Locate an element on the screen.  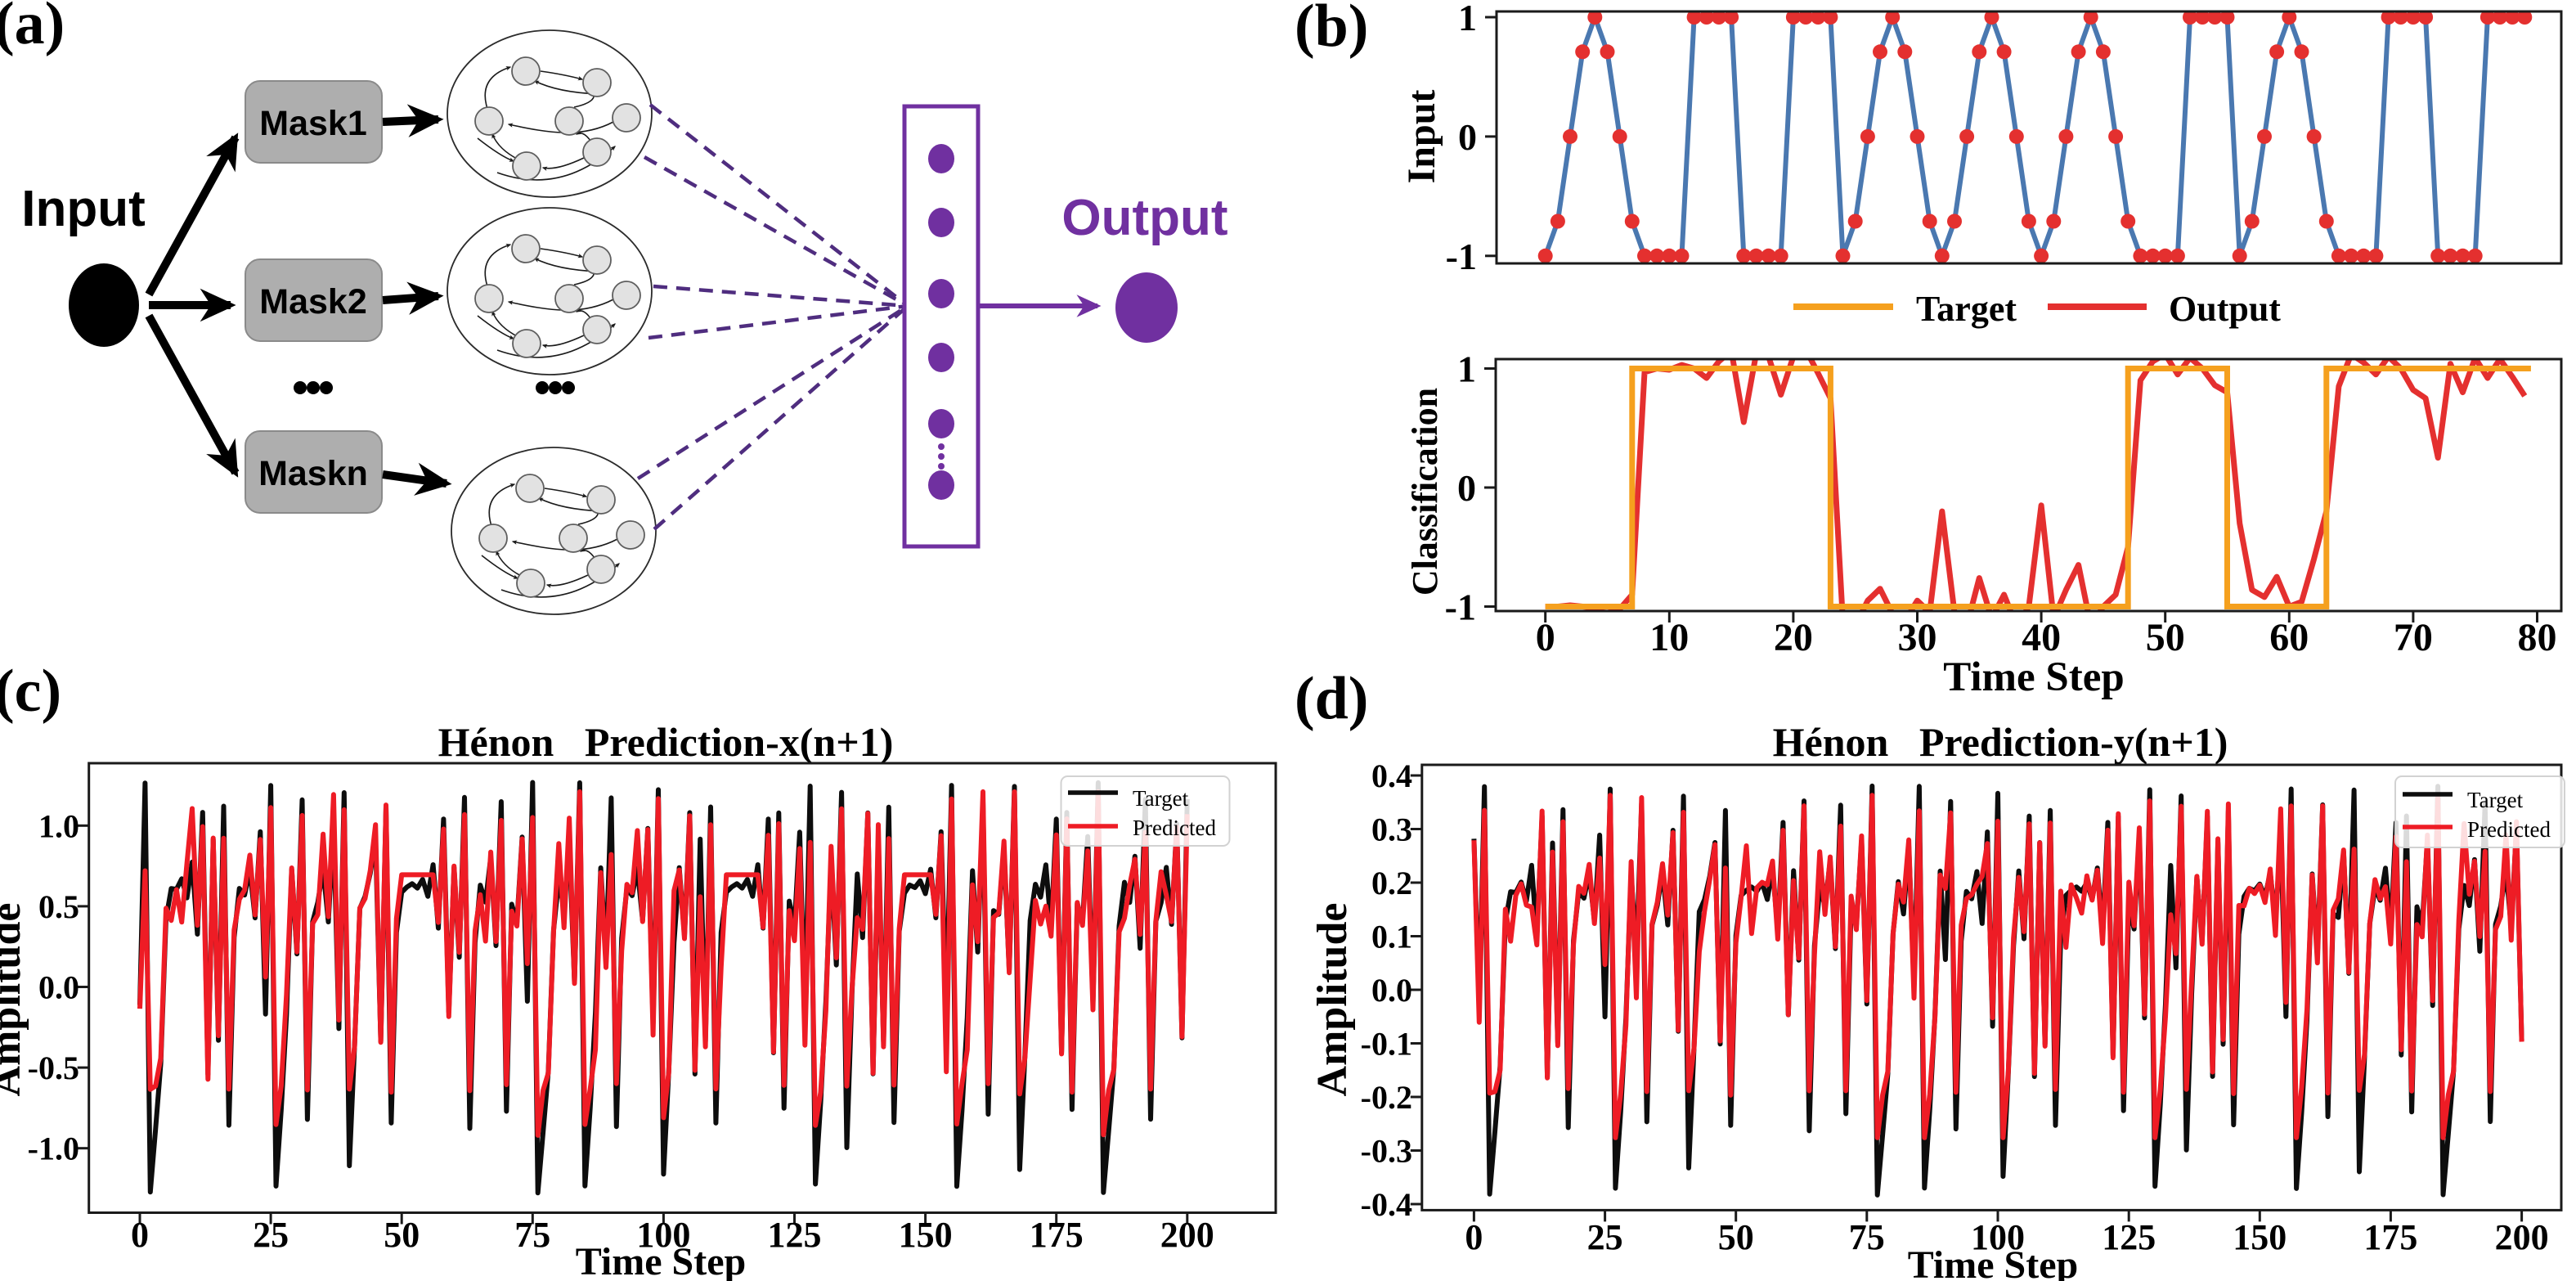
svg-text: (d) is located at coordinates (1332, 698).